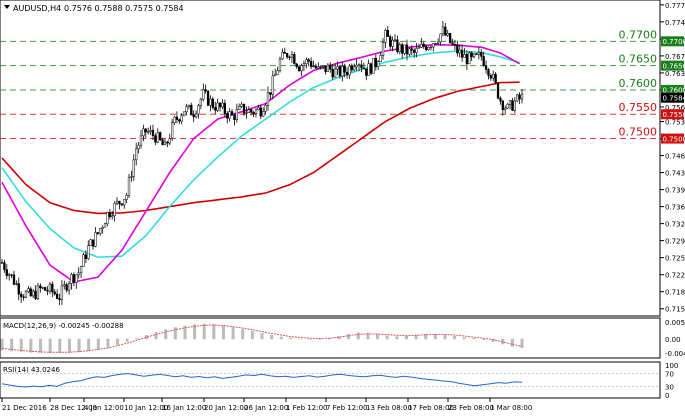  I want to click on price-badge: 0.7550, so click(673, 114).